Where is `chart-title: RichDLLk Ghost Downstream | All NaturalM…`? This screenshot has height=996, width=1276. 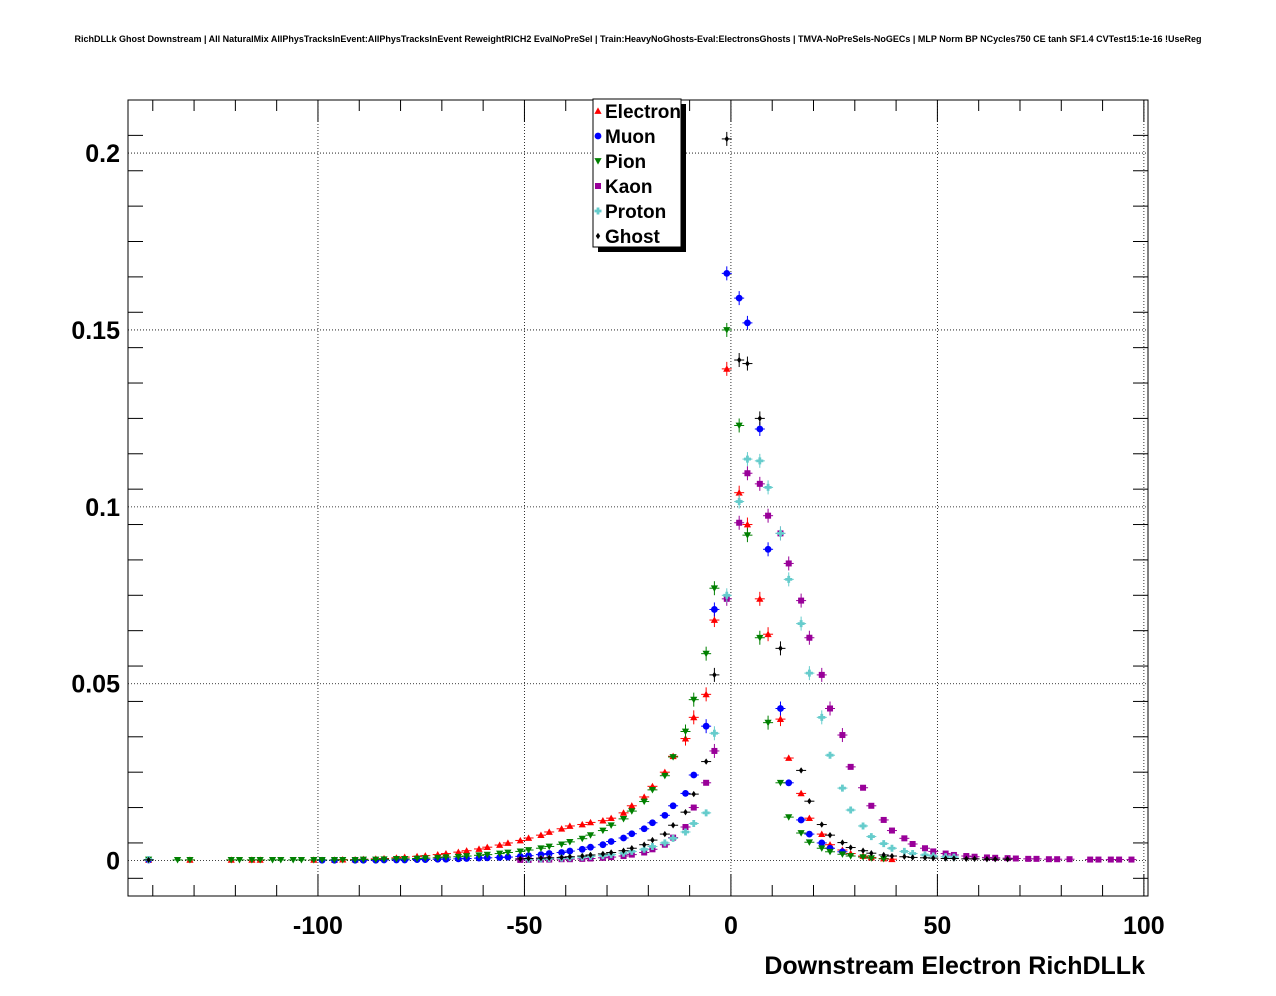 chart-title: RichDLLk Ghost Downstream | All NaturalM… is located at coordinates (637, 39).